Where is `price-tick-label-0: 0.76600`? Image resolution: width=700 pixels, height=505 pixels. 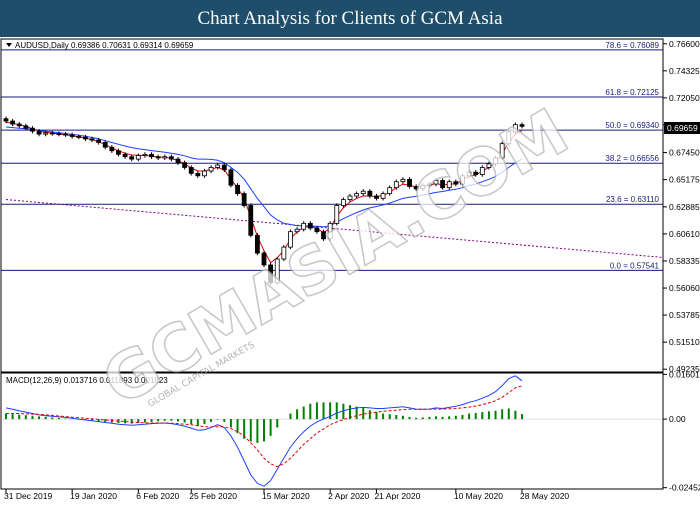 price-tick-label-0: 0.76600 is located at coordinates (684, 44).